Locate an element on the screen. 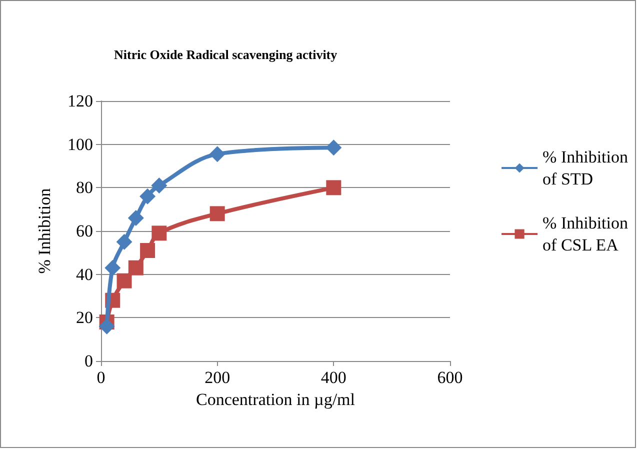  x-axis-title: Concentration in µg/ml is located at coordinates (276, 399).